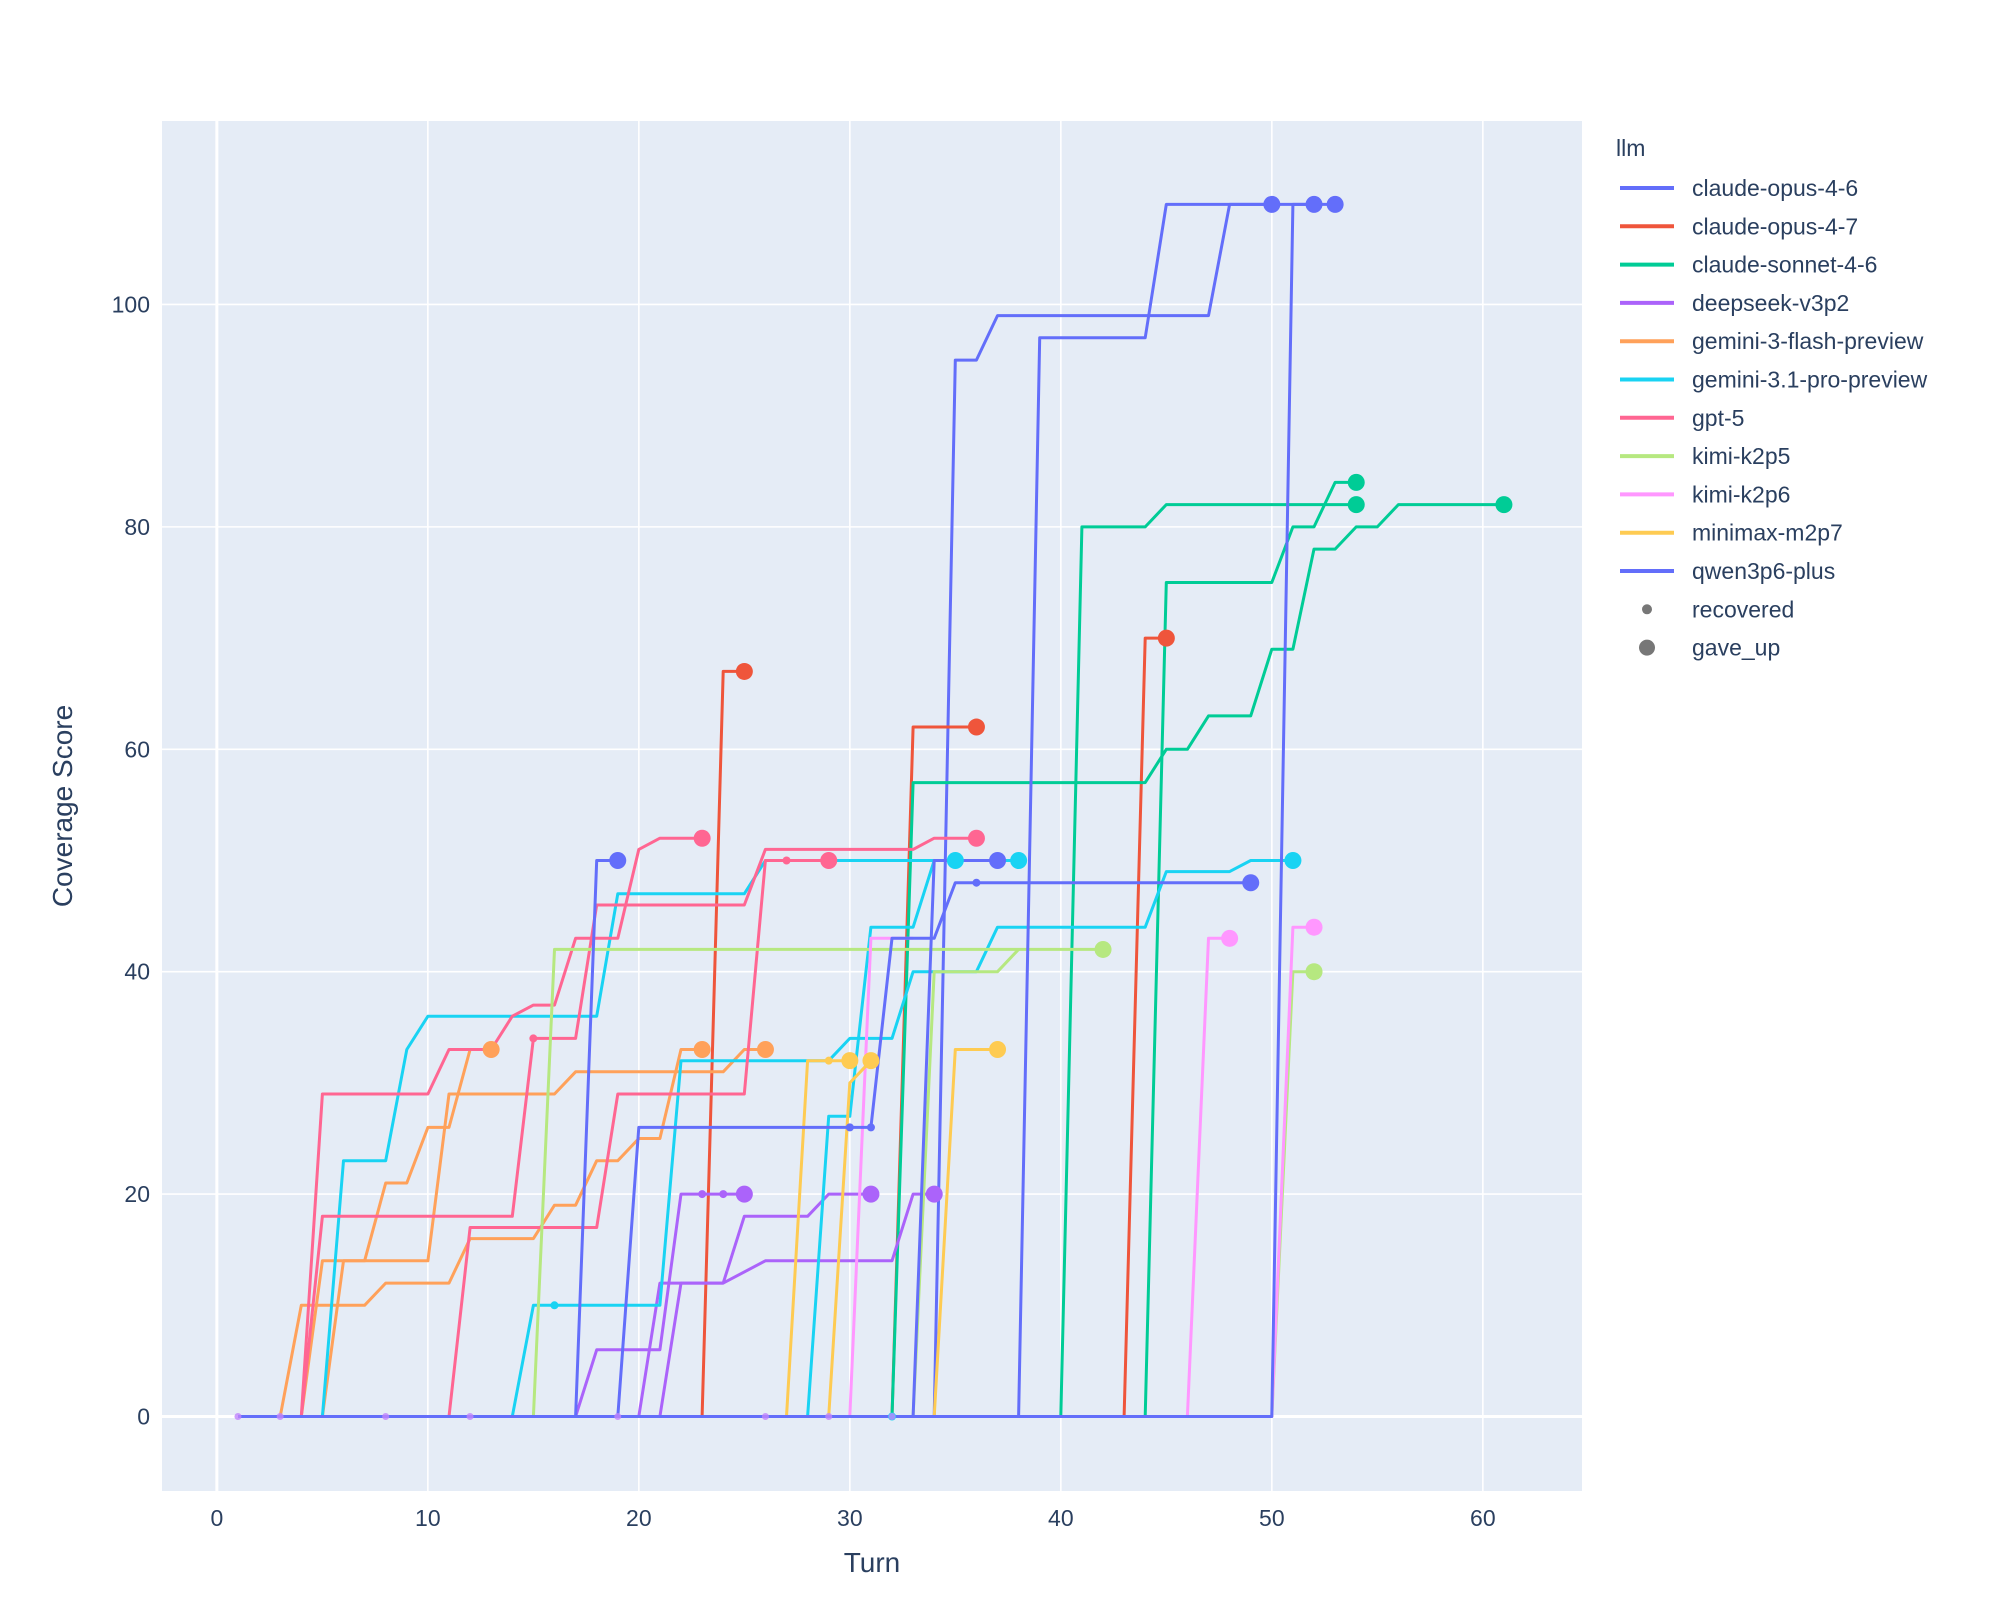 The image size is (2000, 1600). What do you see at coordinates (137, 972) in the screenshot?
I see `y-tick-label: 40` at bounding box center [137, 972].